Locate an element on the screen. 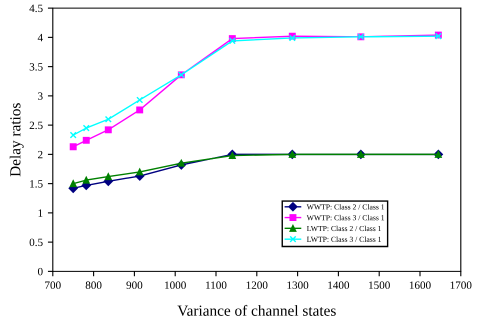  y-tick-label: 1 is located at coordinates (40, 213).